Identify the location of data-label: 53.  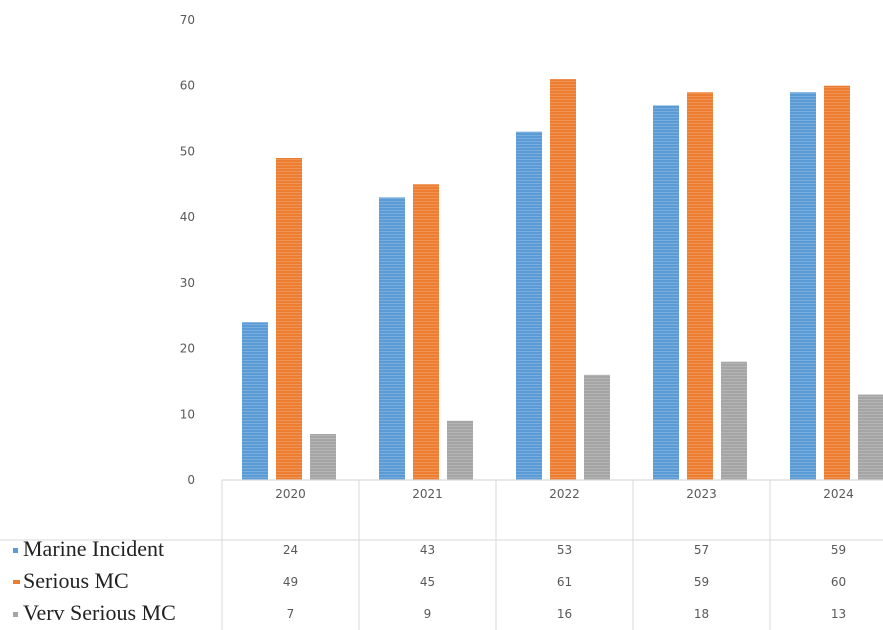
(564, 550).